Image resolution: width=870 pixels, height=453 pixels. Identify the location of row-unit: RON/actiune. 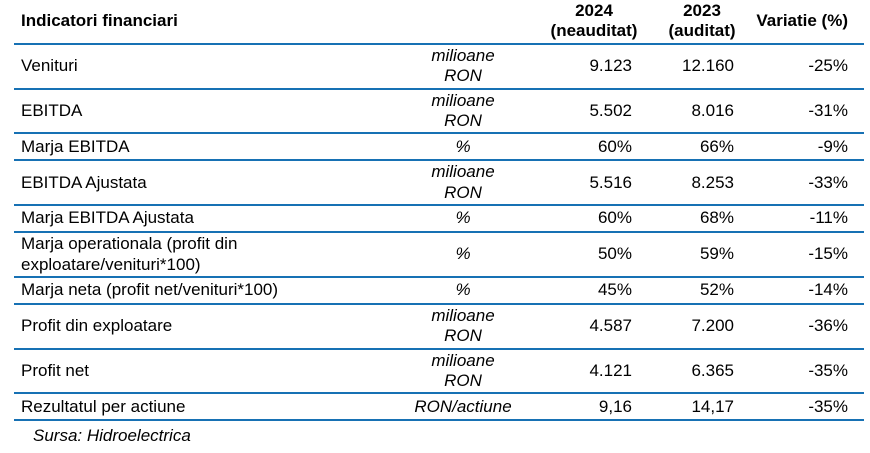
(463, 406).